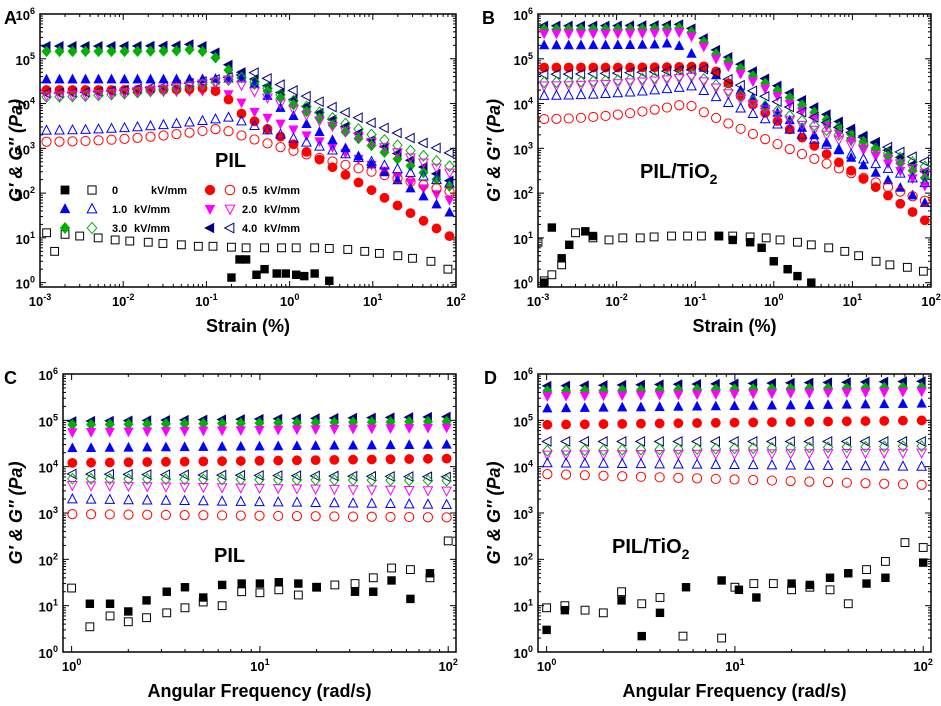 Image resolution: width=941 pixels, height=706 pixels. What do you see at coordinates (930, 300) in the screenshot?
I see `x-tick-label: 102` at bounding box center [930, 300].